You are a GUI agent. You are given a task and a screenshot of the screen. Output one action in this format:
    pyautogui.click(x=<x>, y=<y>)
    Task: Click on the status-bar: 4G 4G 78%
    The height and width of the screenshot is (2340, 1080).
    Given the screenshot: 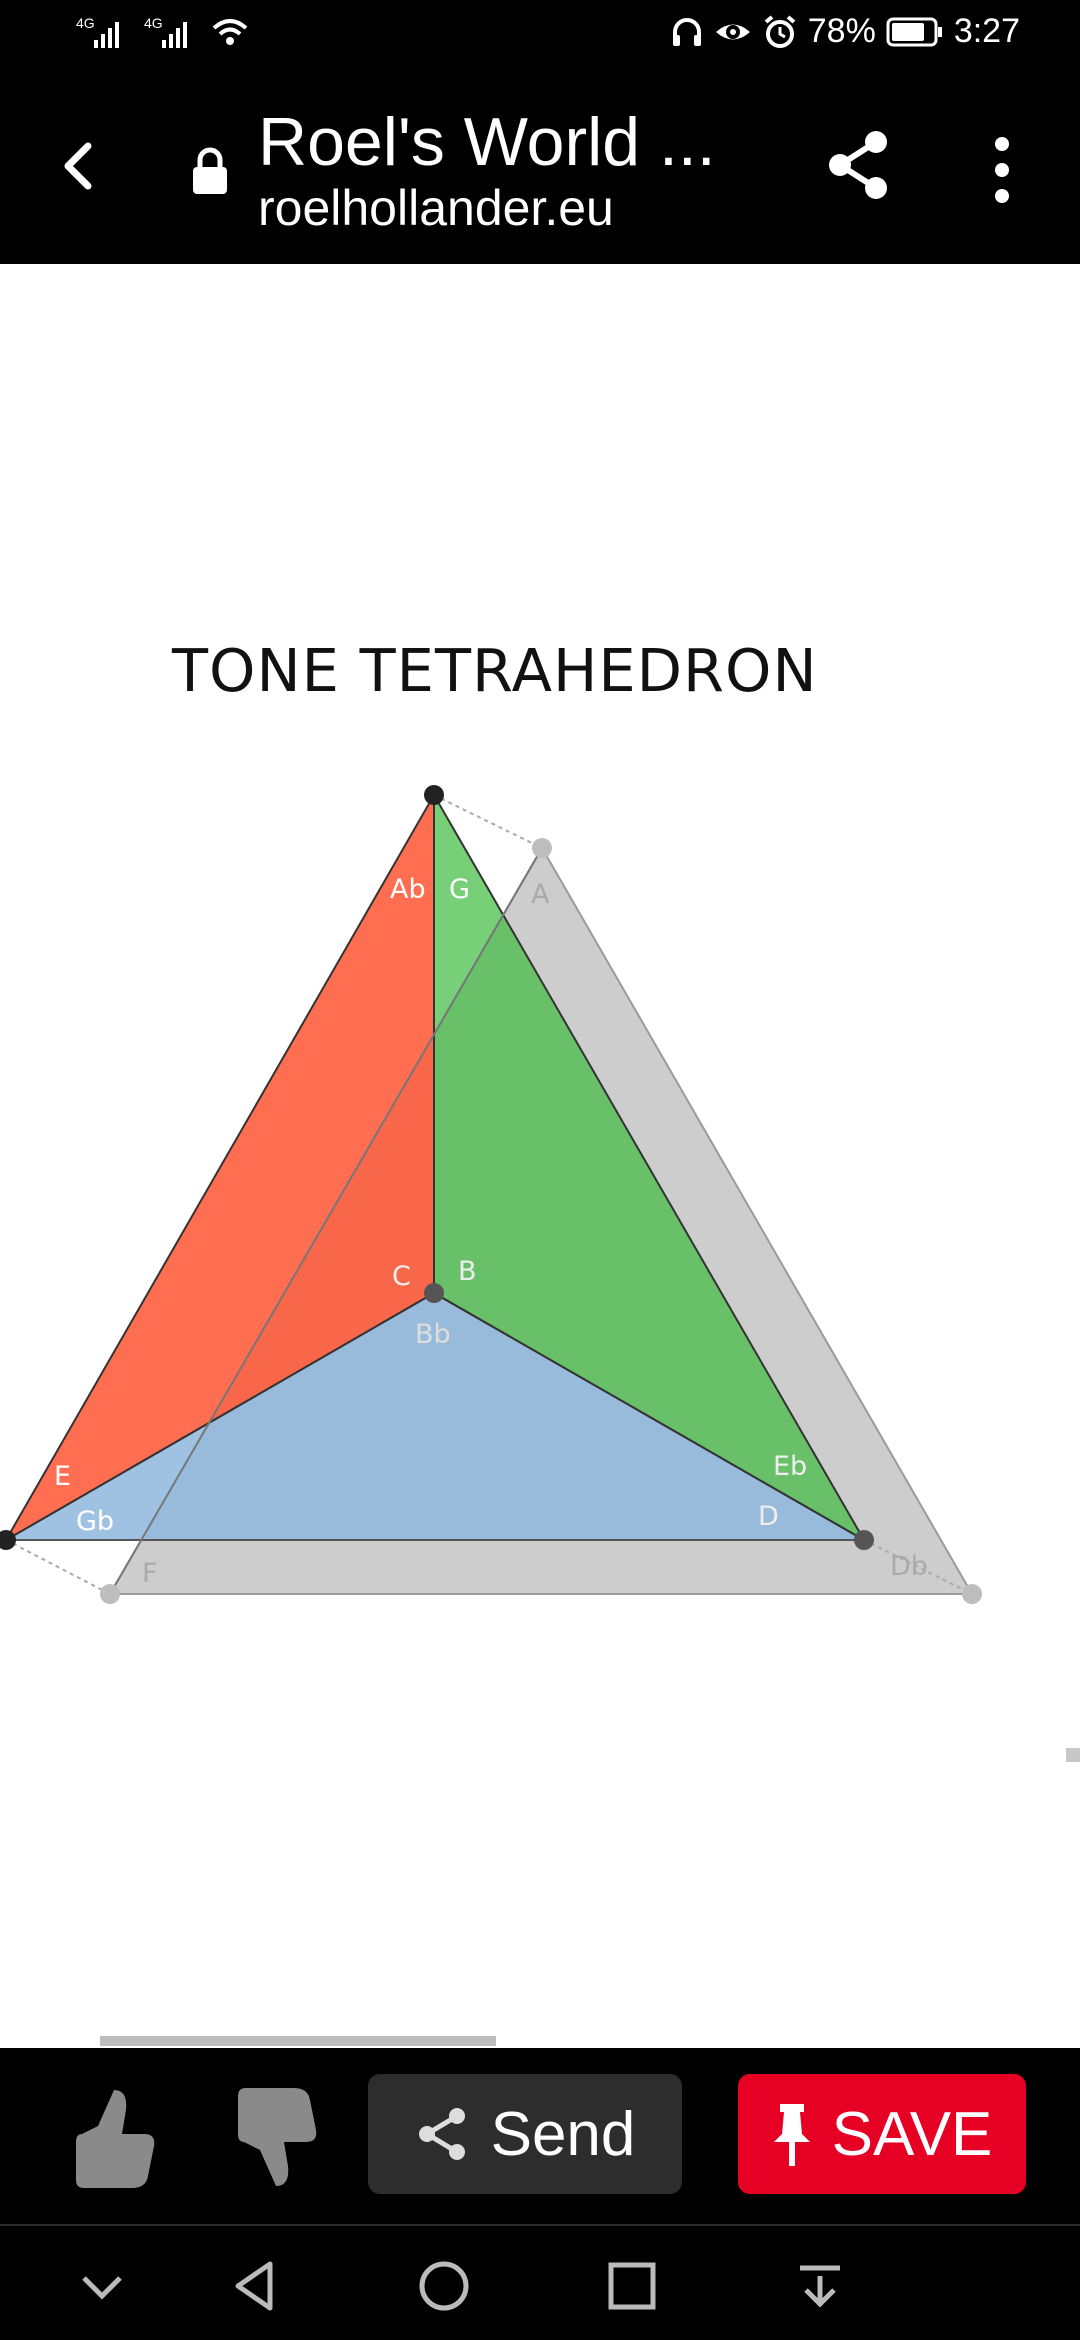 What is the action you would take?
    pyautogui.click(x=540, y=37)
    